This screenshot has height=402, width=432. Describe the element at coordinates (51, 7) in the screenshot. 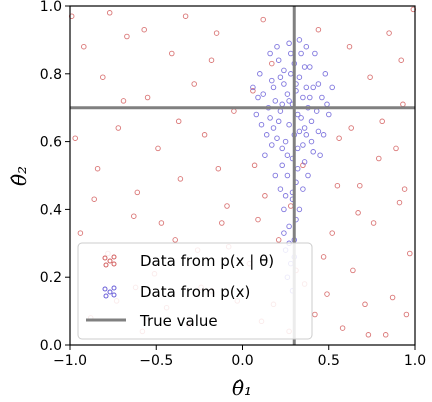

I see `y-tick-label: 1.0` at that location.